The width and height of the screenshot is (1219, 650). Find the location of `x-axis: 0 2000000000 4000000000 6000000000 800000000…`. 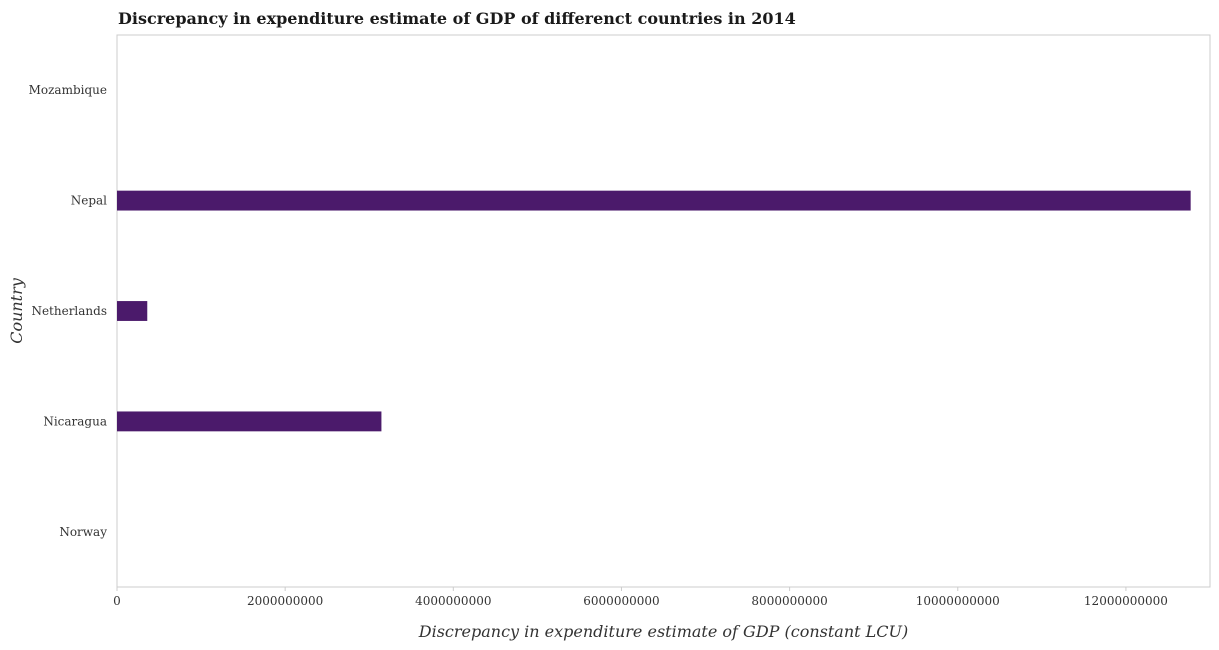

x-axis: 0 2000000000 4000000000 6000000000 800000000… is located at coordinates (640, 597).